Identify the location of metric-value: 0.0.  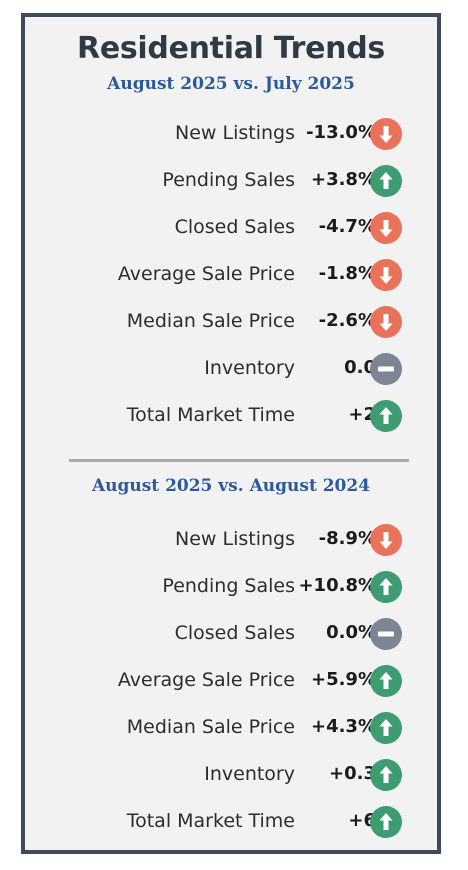
(360, 367).